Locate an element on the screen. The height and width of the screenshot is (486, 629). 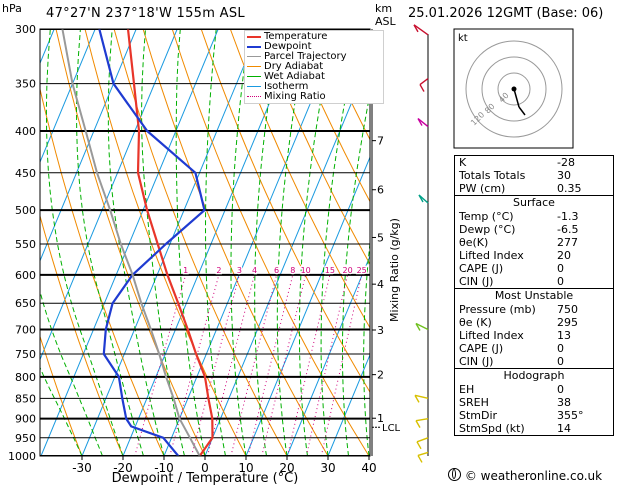
index-label: CIN (J) is located at coordinates (476, 361).